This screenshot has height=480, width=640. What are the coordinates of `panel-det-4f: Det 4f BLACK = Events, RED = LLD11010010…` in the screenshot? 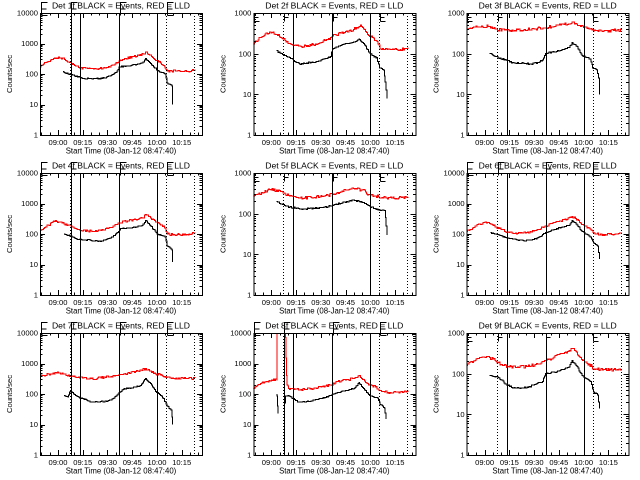 It's located at (104, 238).